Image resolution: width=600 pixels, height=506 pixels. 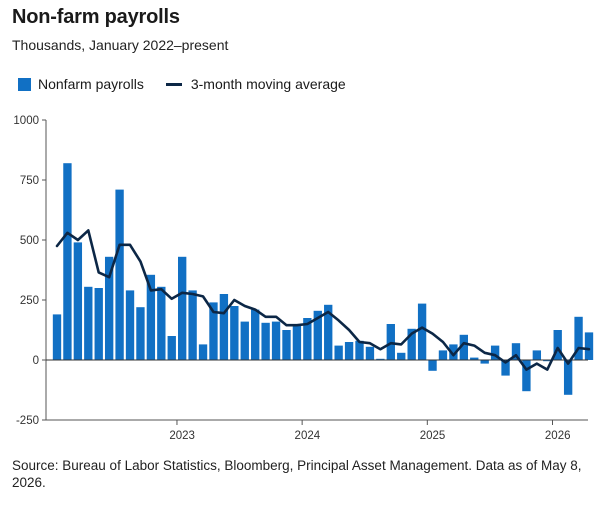 I want to click on legend-item-moving-average: 3-month moving average, so click(x=255, y=84).